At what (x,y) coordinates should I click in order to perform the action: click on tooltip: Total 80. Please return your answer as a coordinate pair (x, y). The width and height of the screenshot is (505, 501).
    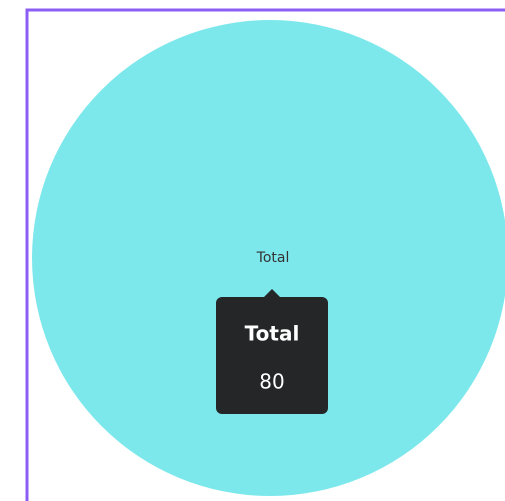
    Looking at the image, I should click on (272, 351).